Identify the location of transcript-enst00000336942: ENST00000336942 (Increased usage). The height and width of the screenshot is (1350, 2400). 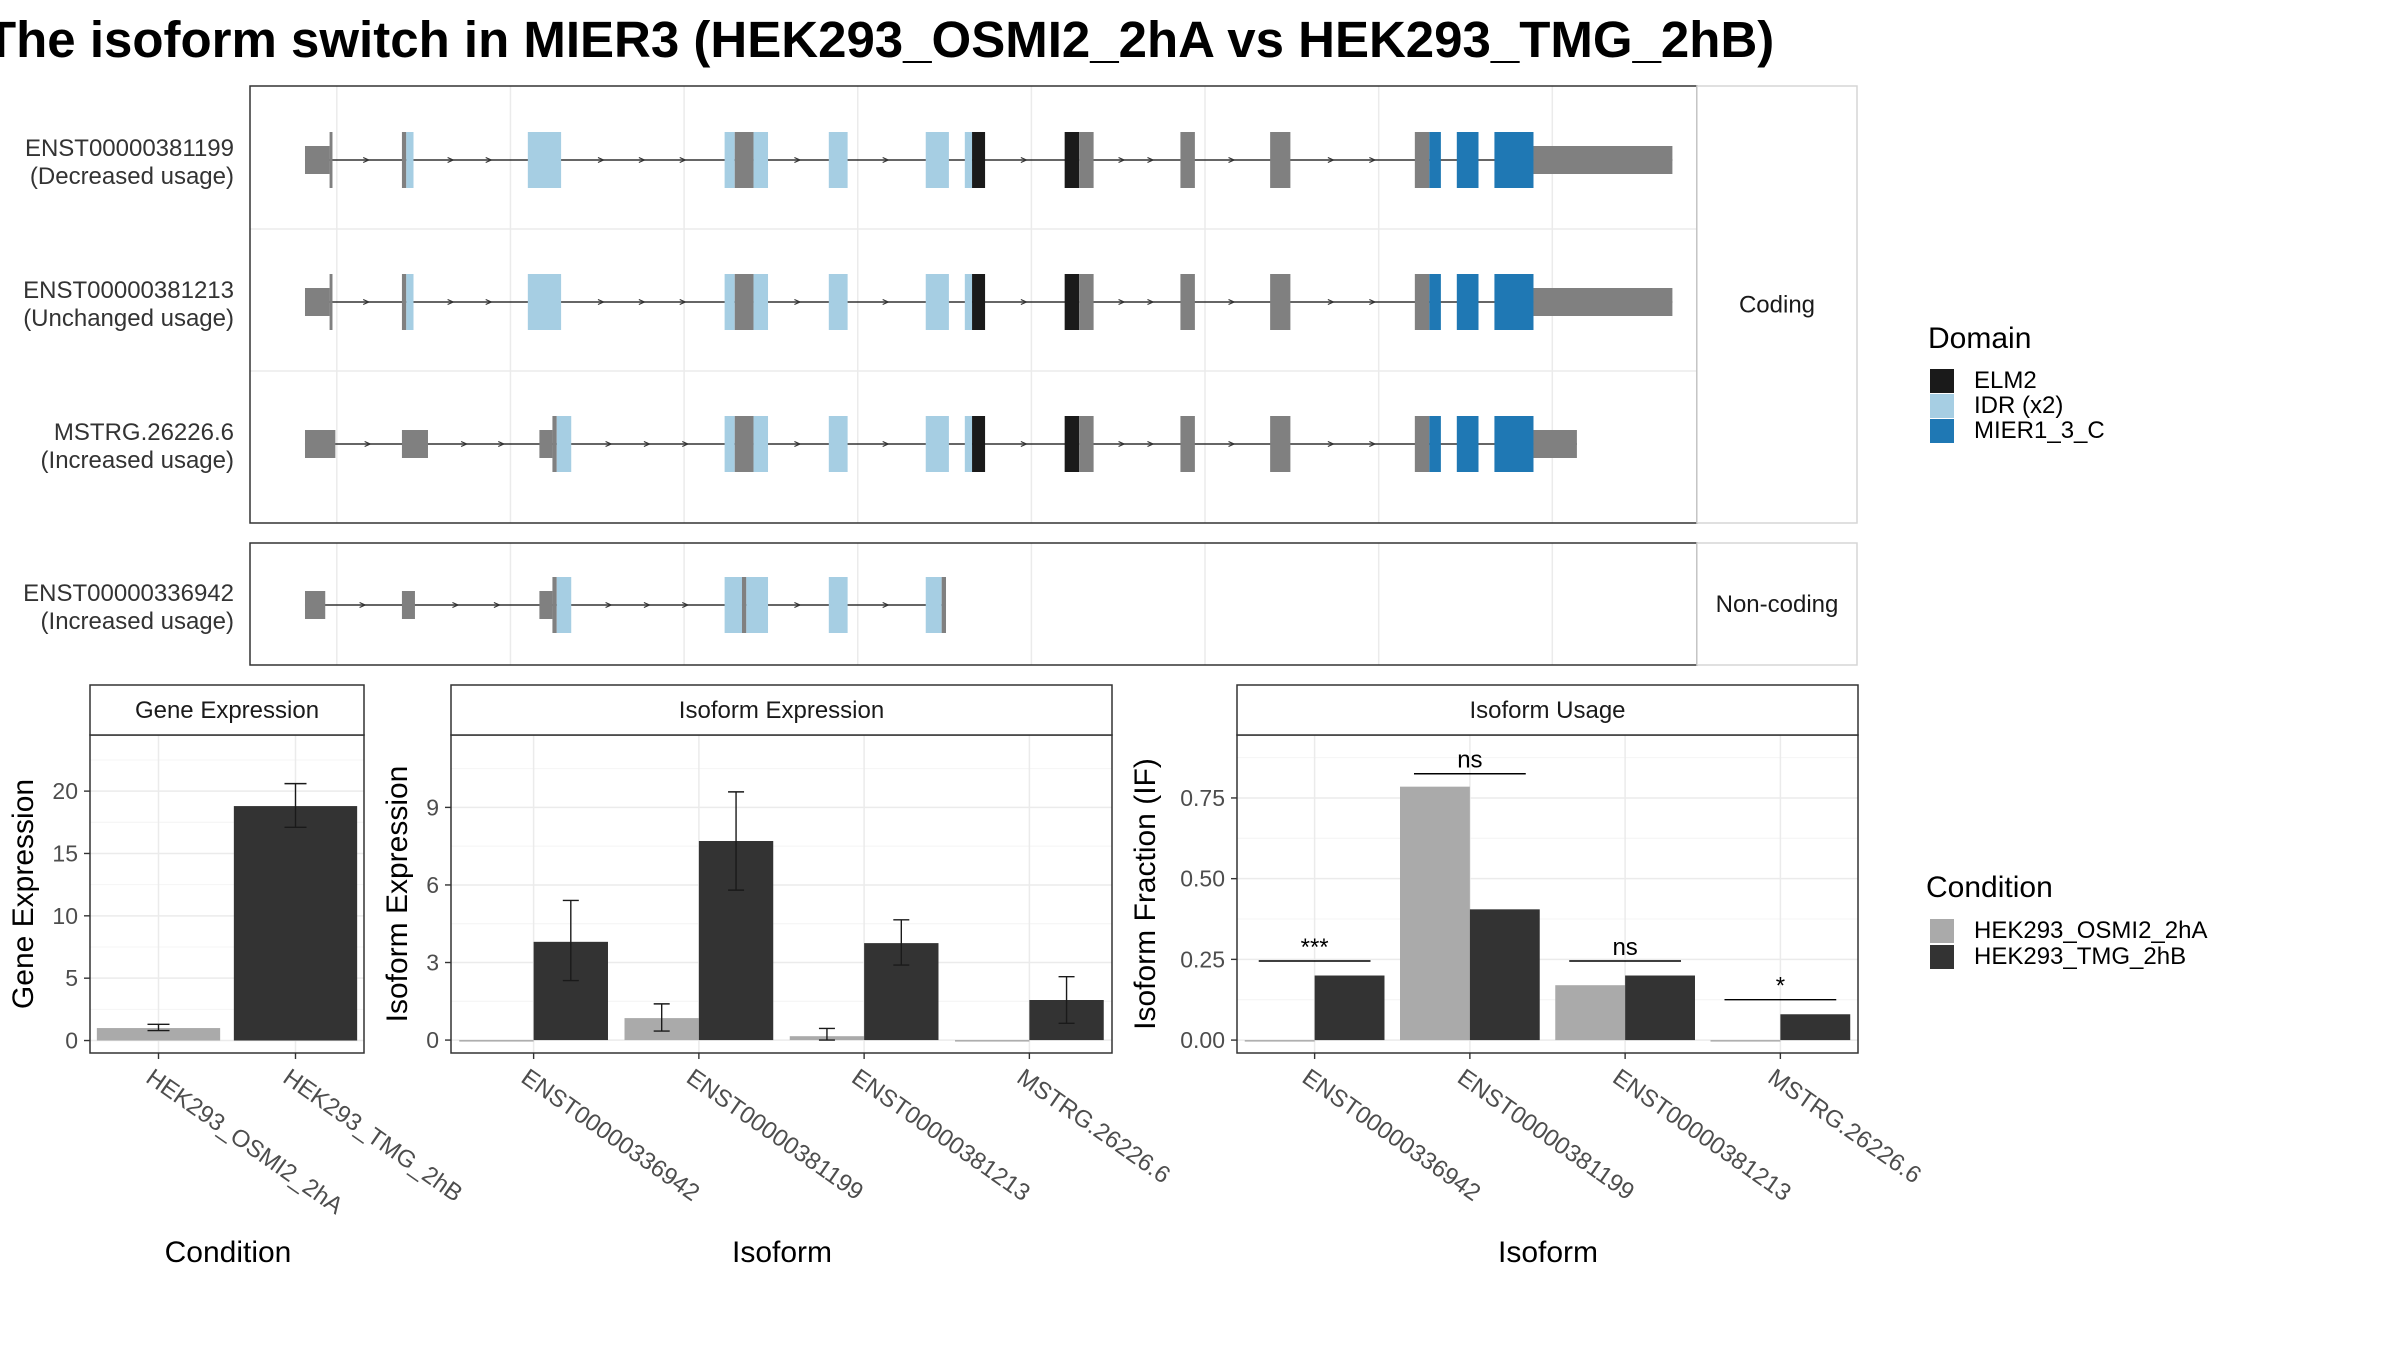
(485, 606).